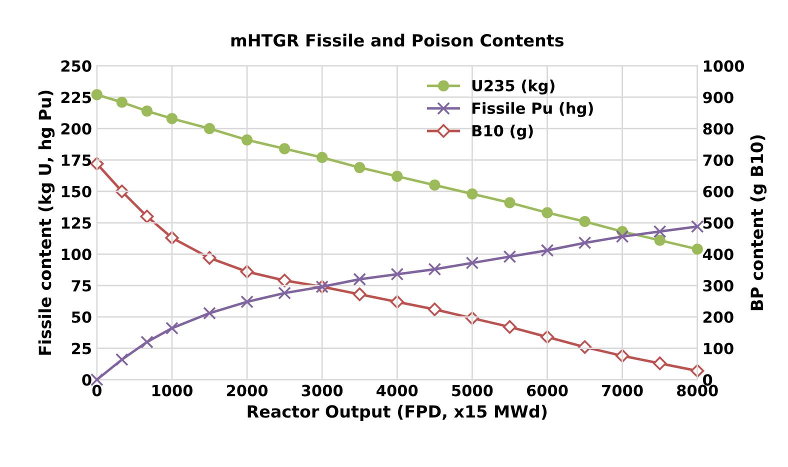 This screenshot has height=467, width=788. What do you see at coordinates (719, 348) in the screenshot?
I see `y2-tick-label: 100` at bounding box center [719, 348].